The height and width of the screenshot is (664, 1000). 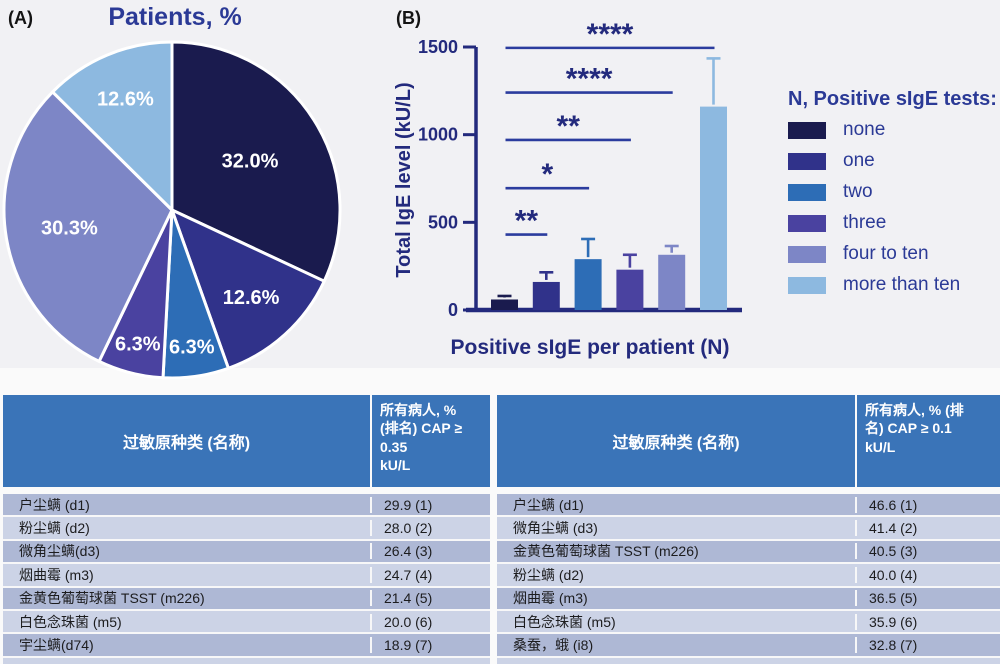 What do you see at coordinates (504, 304) in the screenshot?
I see `bar-none` at bounding box center [504, 304].